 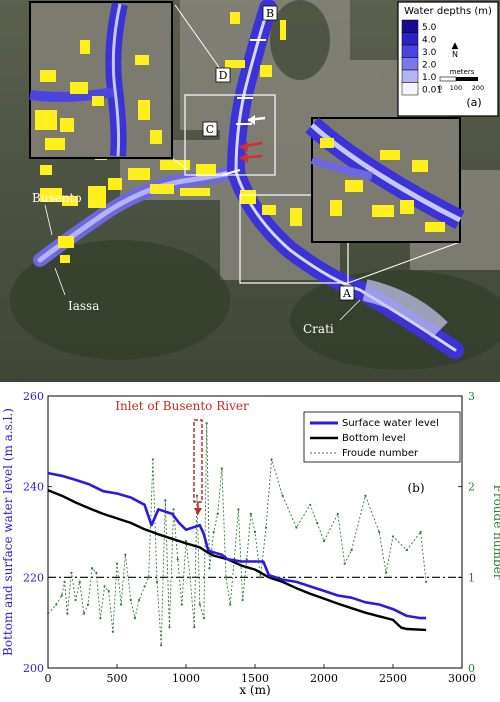 I want to click on label-busento: Busento, so click(x=57, y=198).